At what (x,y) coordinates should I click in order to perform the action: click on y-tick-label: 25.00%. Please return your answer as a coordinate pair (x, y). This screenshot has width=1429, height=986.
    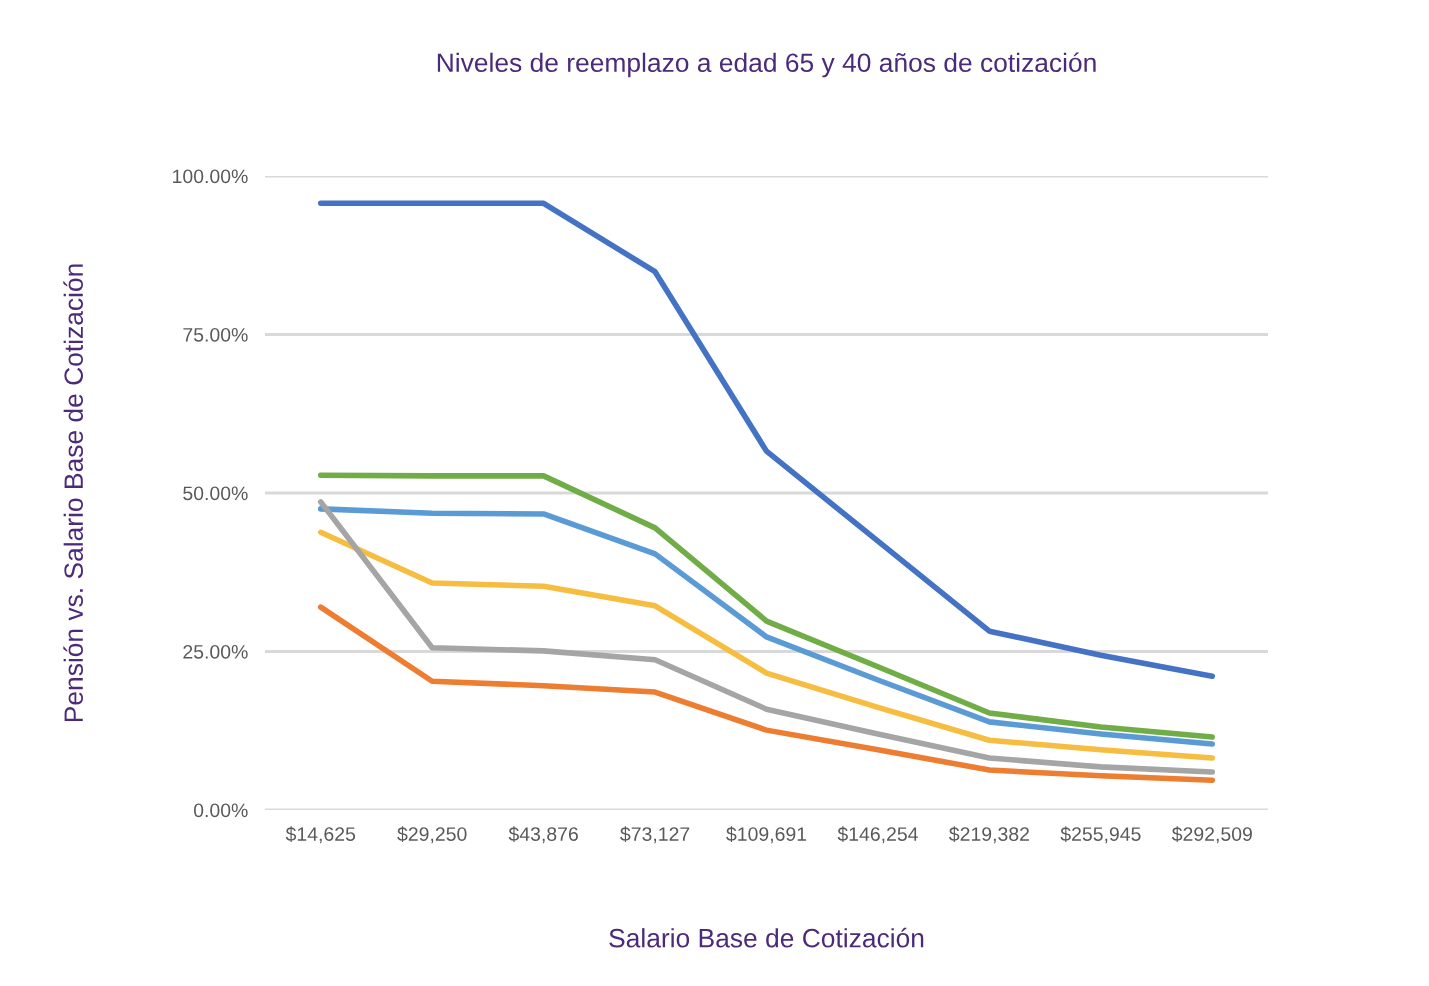
    Looking at the image, I should click on (215, 651).